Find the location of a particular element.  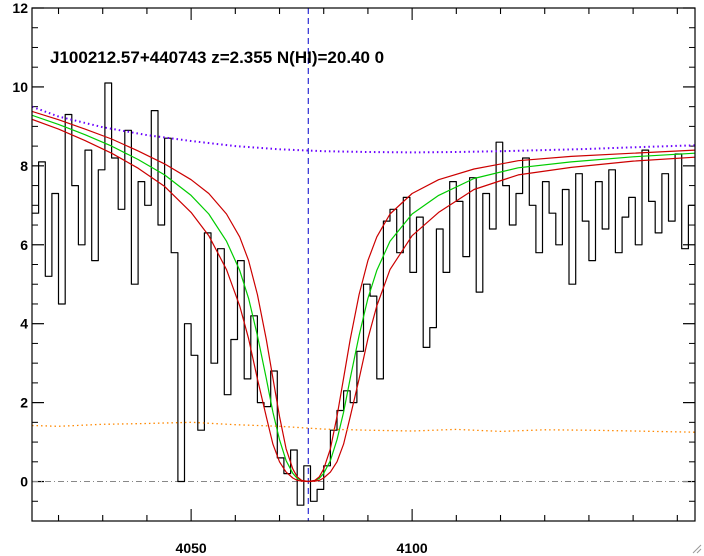

y-tick-label: 6 is located at coordinates (24, 245).